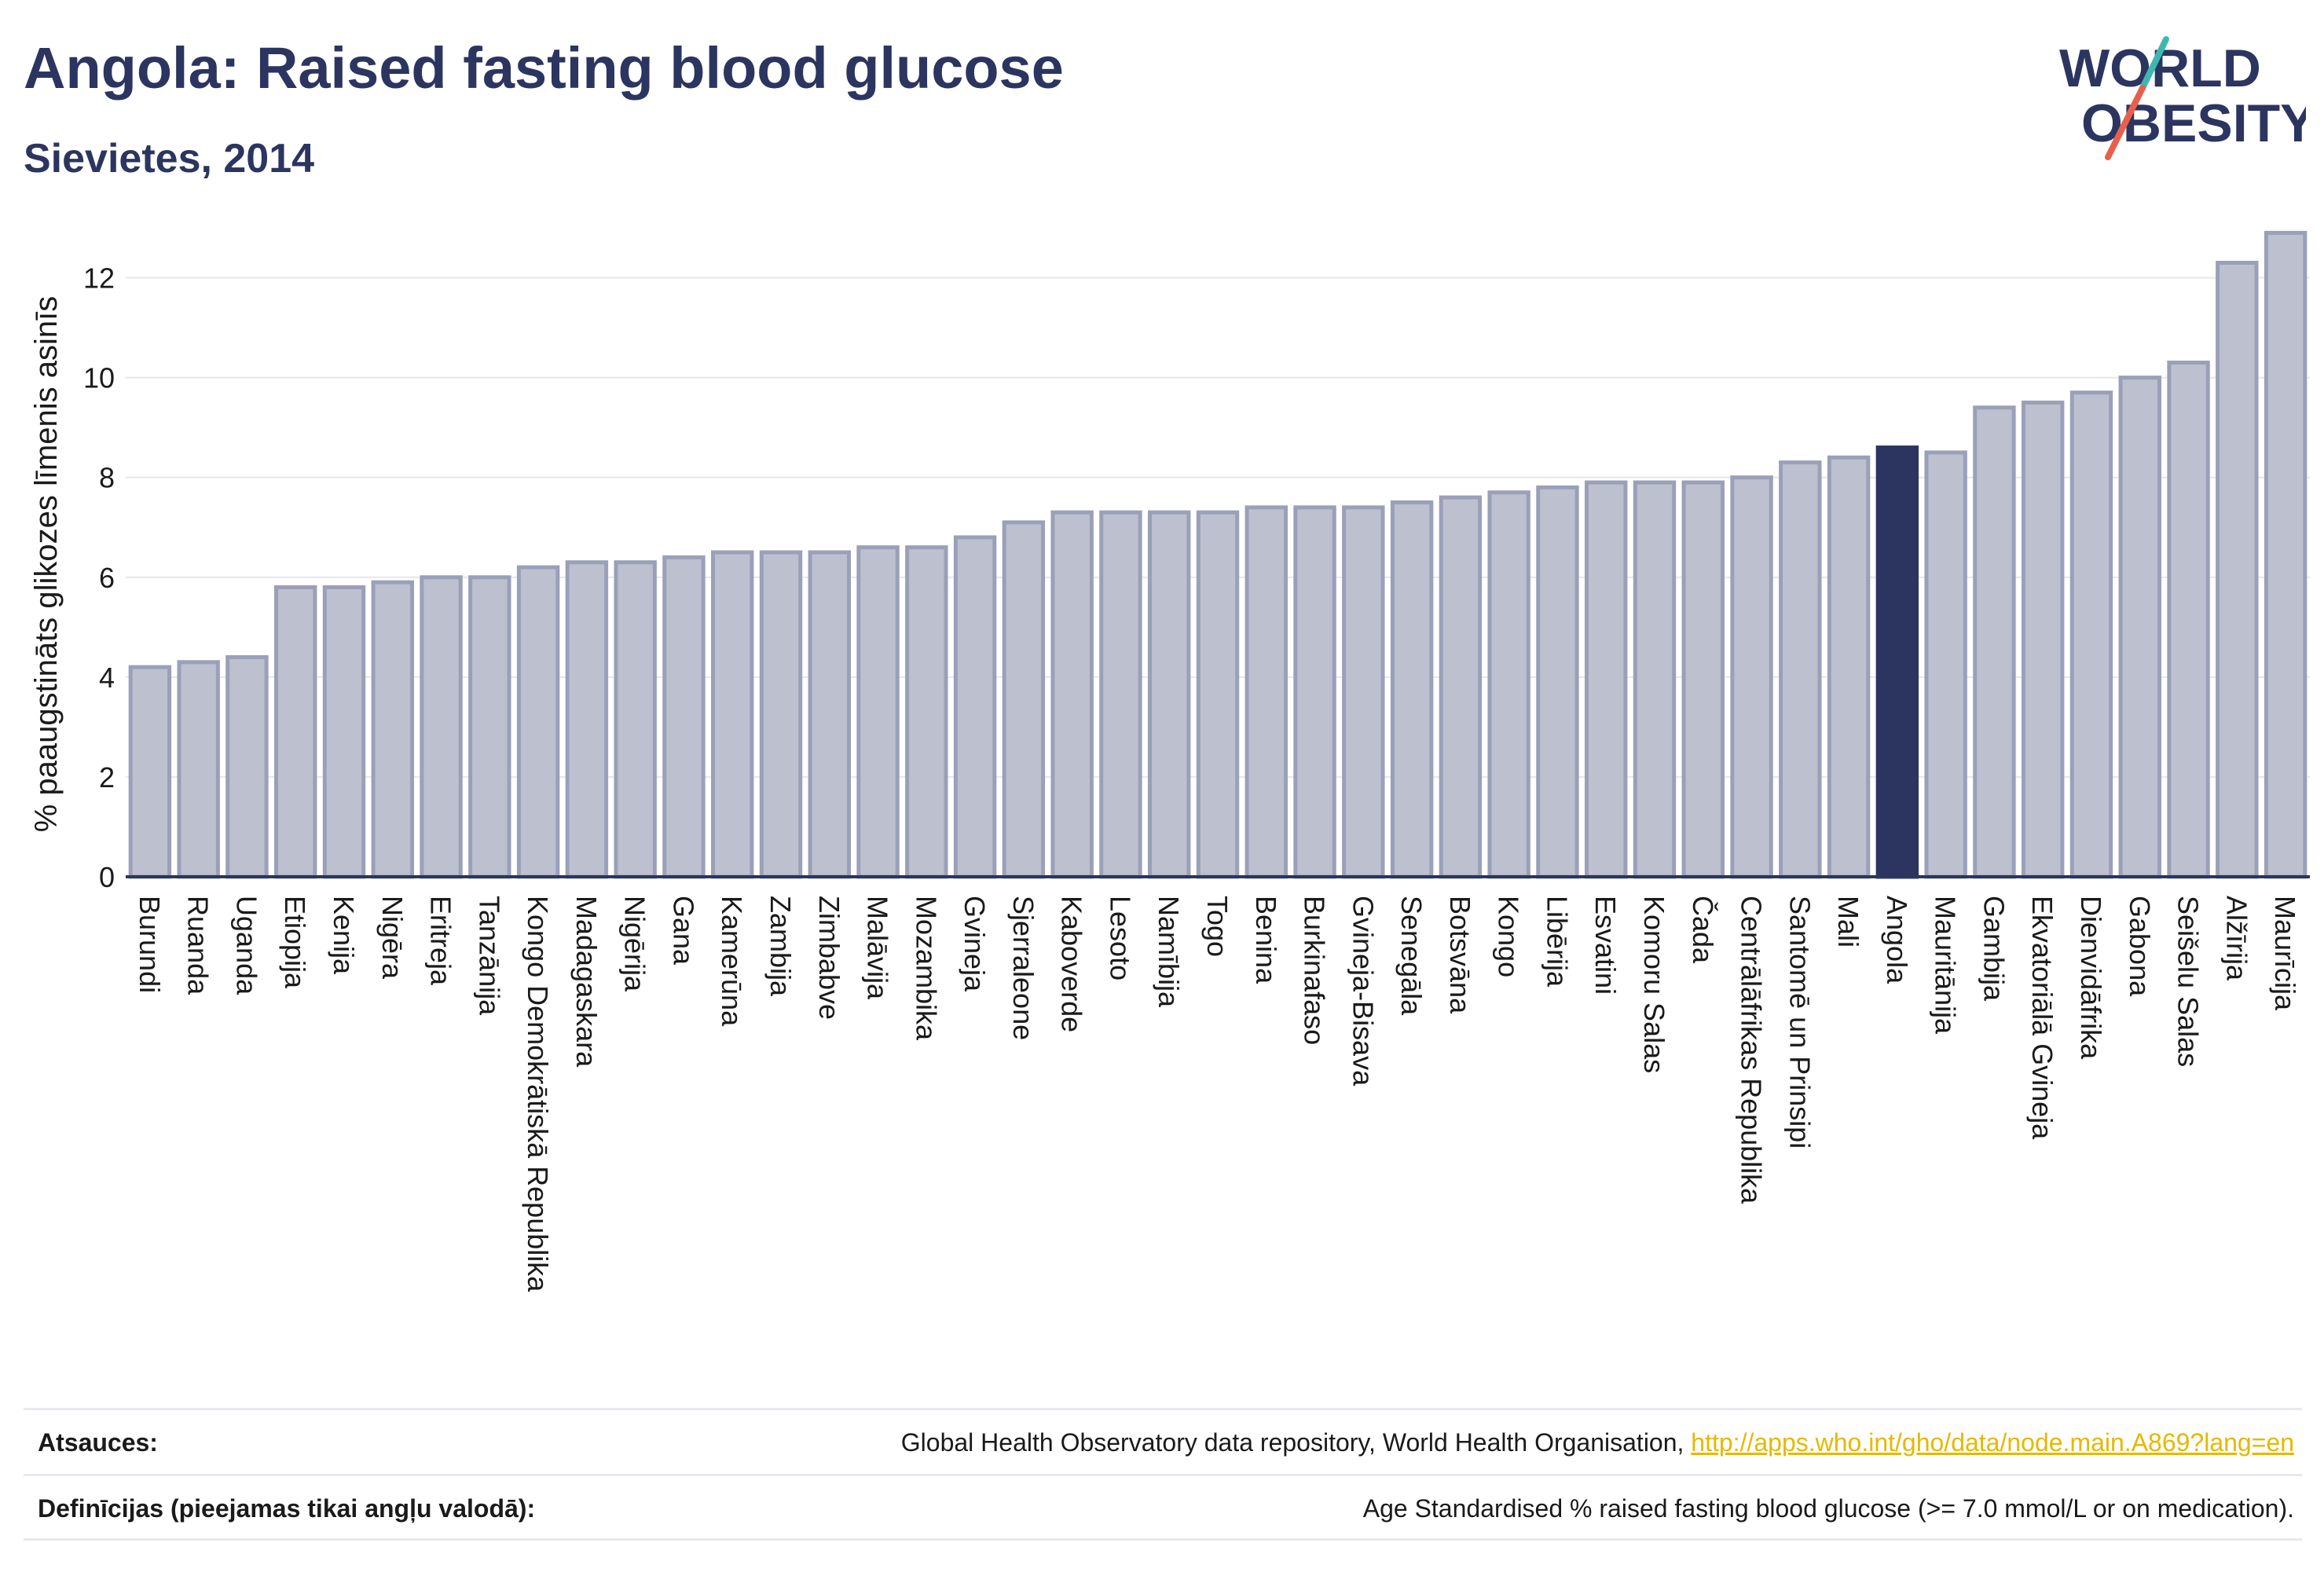 The width and height of the screenshot is (2324, 1576). What do you see at coordinates (2285, 953) in the screenshot?
I see `x-tick-label: Maurīcija` at bounding box center [2285, 953].